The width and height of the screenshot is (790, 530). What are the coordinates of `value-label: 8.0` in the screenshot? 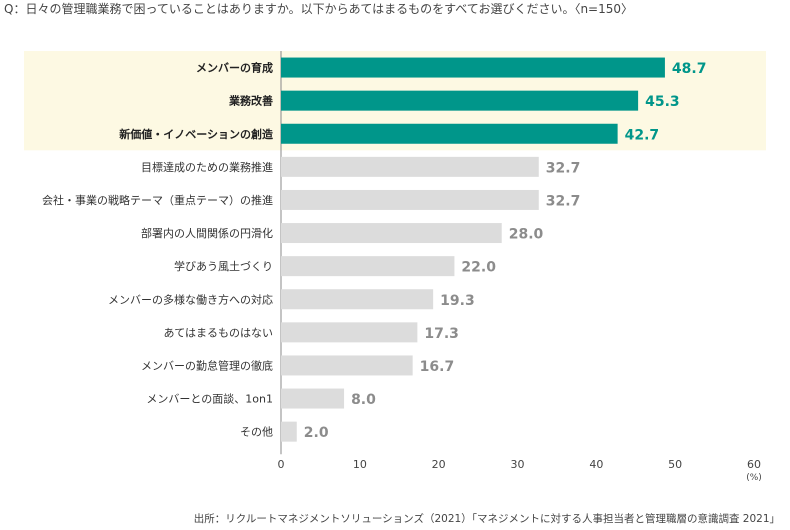 It's located at (363, 400).